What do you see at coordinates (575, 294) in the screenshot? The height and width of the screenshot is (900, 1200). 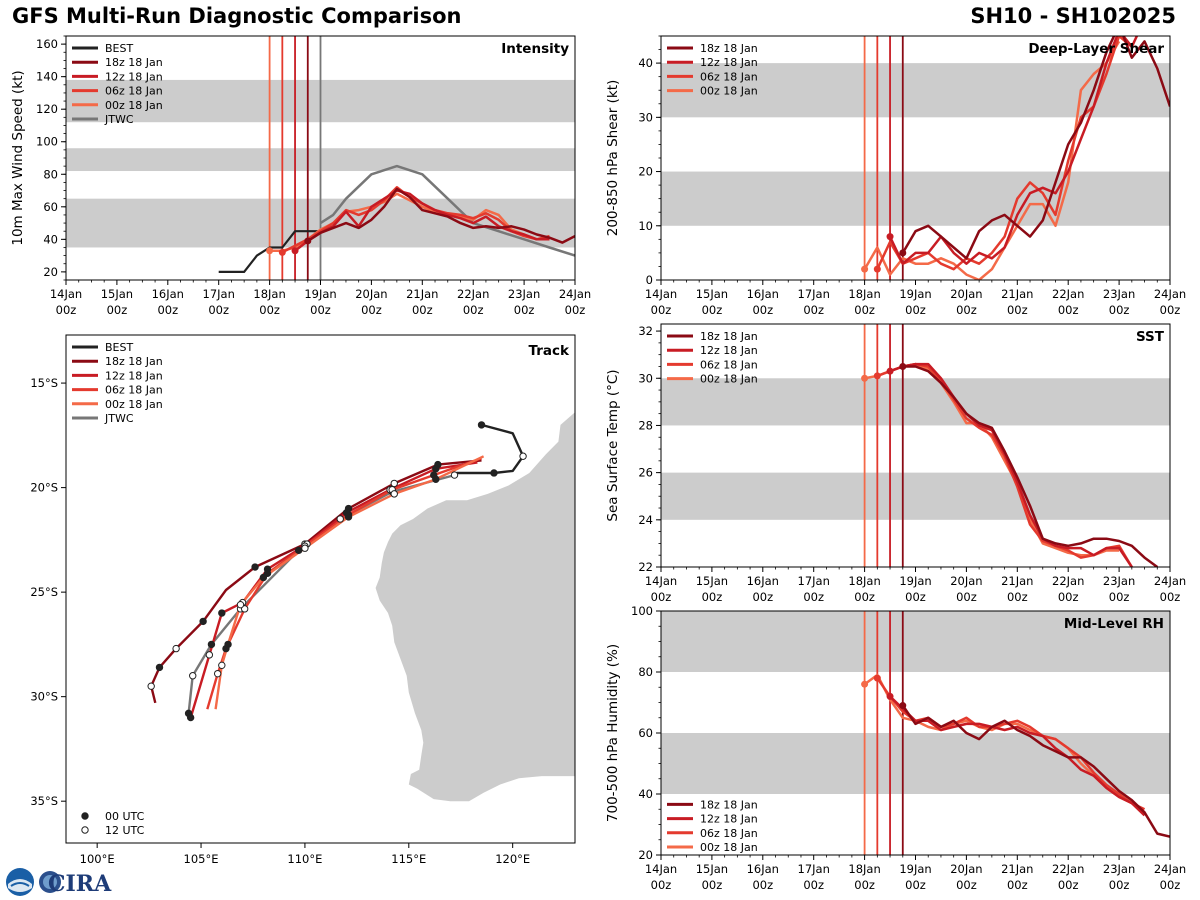 I see `x-tick-label: 24Jan` at bounding box center [575, 294].